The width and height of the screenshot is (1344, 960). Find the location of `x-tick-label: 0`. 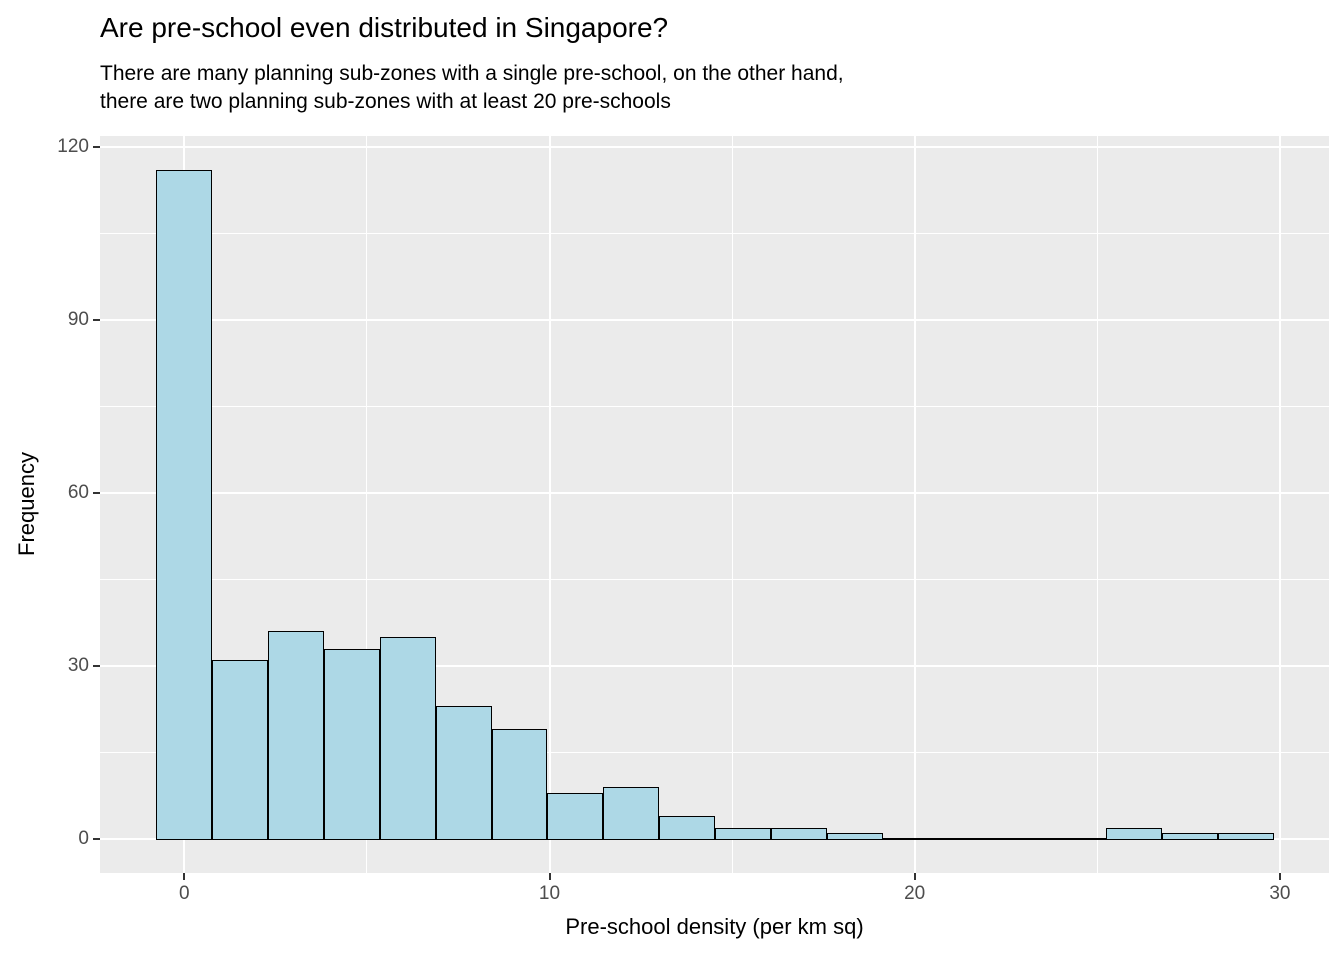

x-tick-label: 0 is located at coordinates (184, 893).